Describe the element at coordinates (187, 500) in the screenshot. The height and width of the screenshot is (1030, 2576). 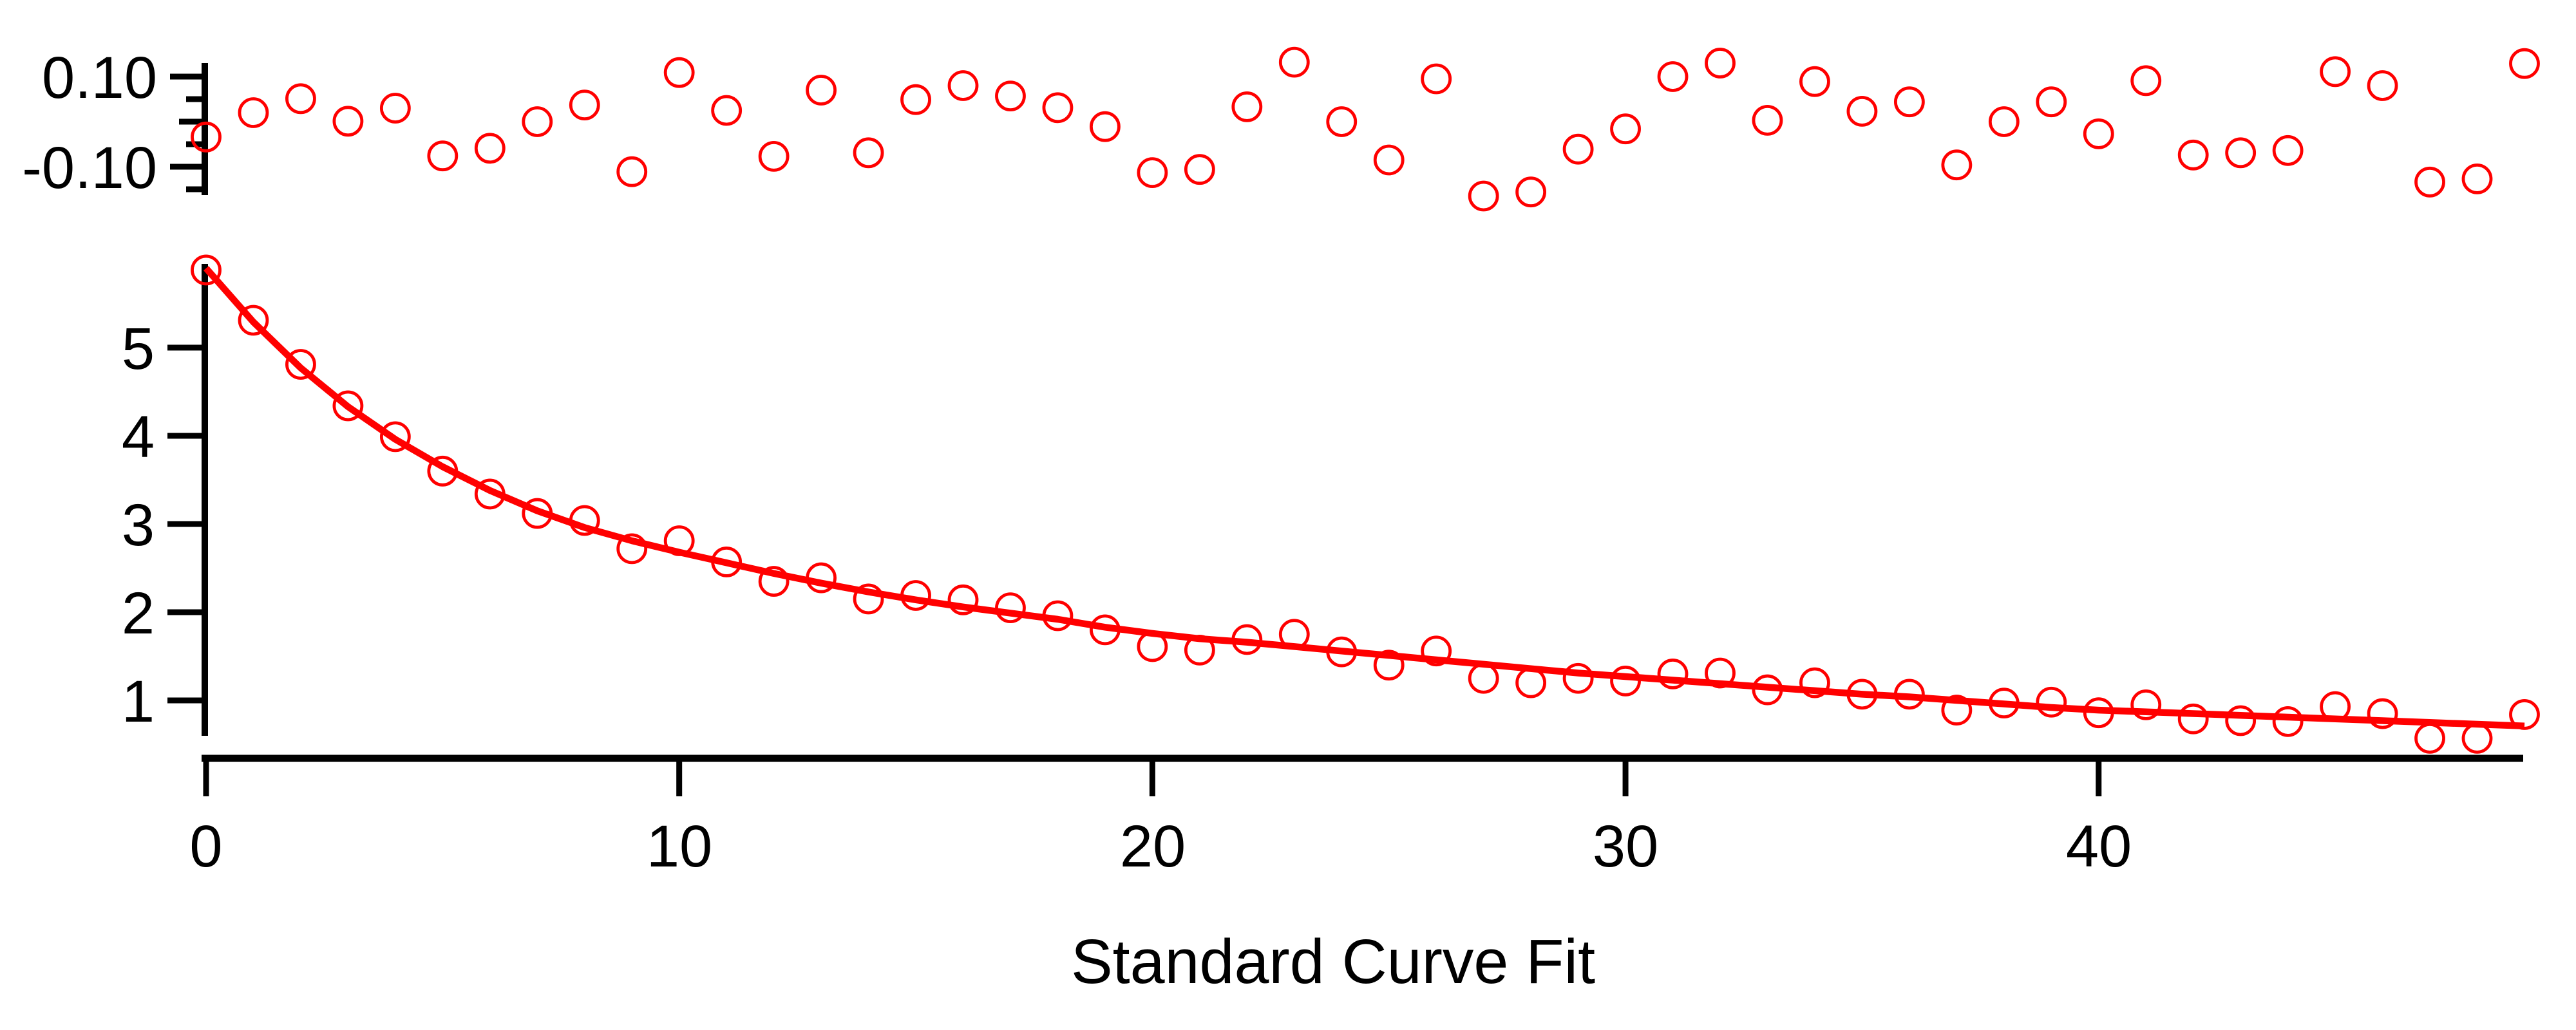
I see `main-y-axis` at that location.